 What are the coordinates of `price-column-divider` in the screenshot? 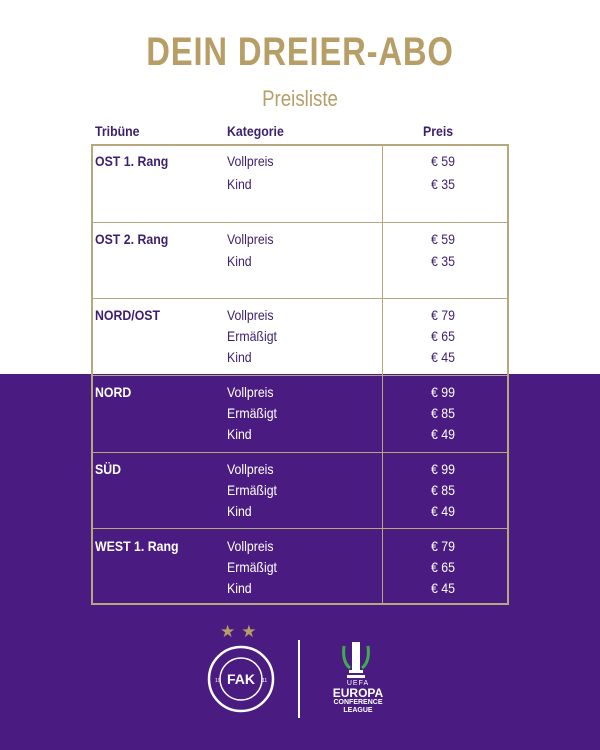 It's located at (382, 374).